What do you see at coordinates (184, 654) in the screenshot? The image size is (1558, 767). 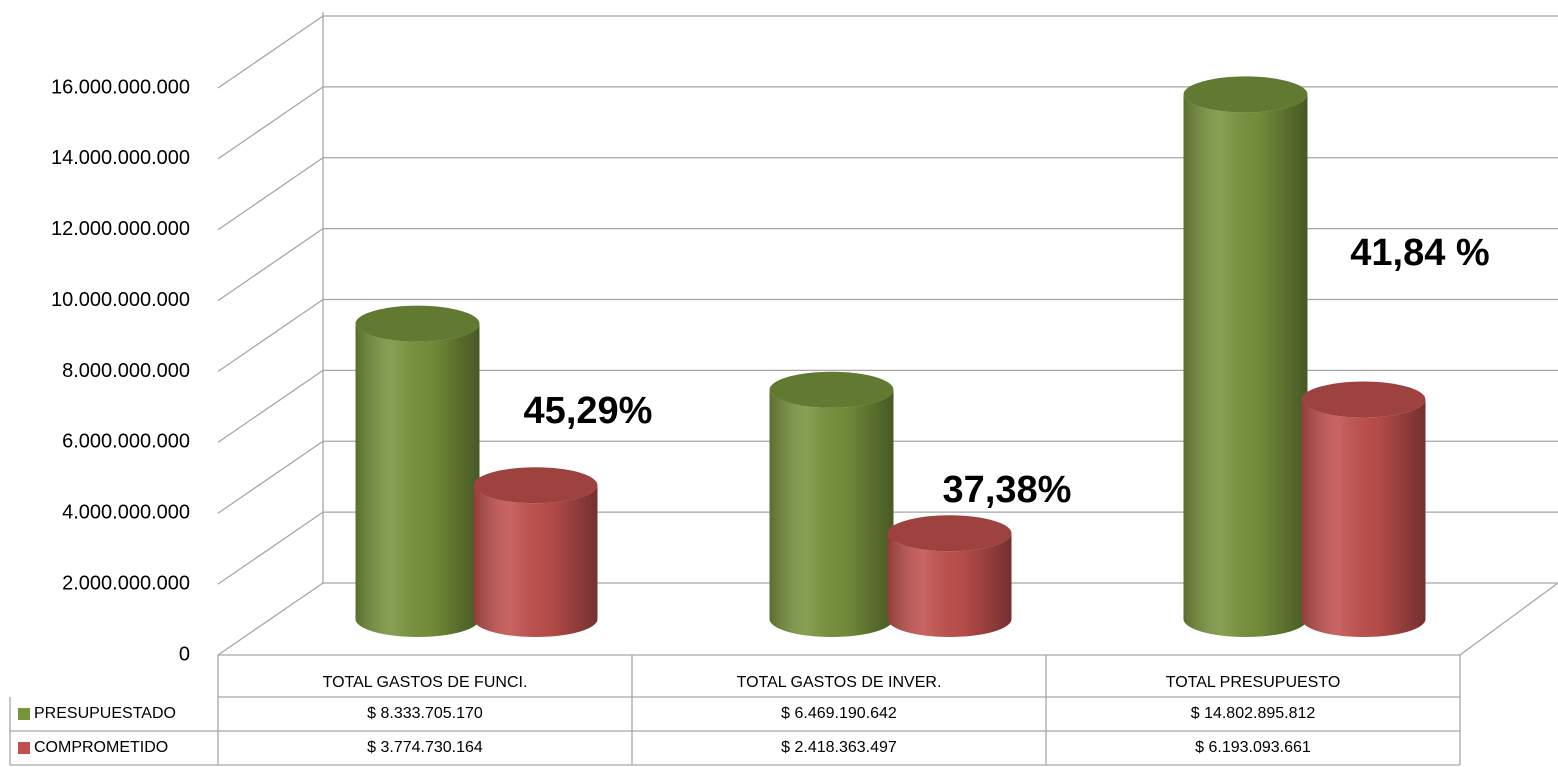 I see `y-tick-label: 0` at bounding box center [184, 654].